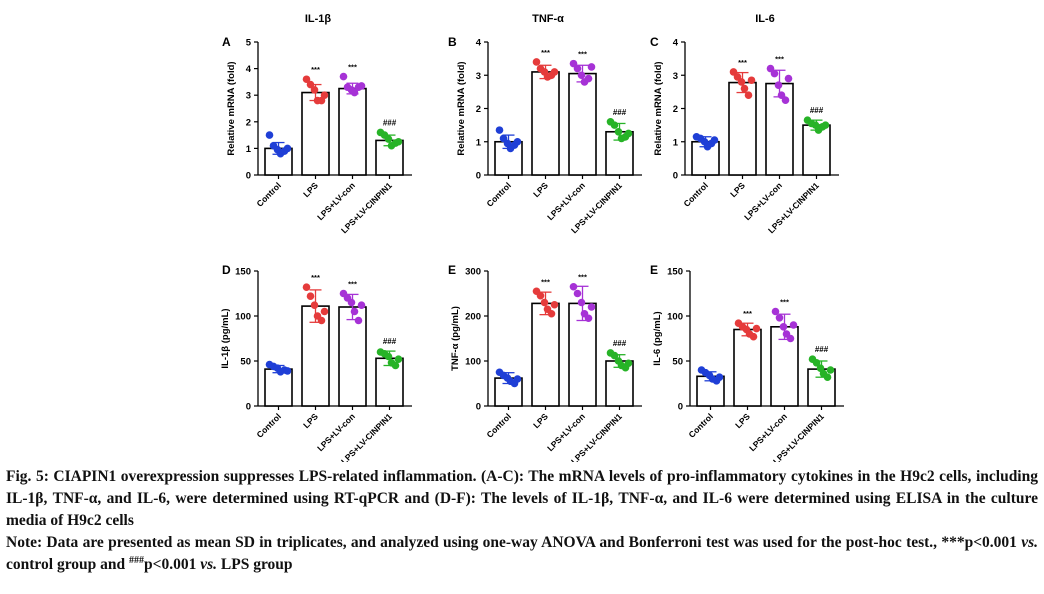 The width and height of the screenshot is (1044, 594). Describe the element at coordinates (318, 19) in the screenshot. I see `chart-title: IL-1β` at that location.